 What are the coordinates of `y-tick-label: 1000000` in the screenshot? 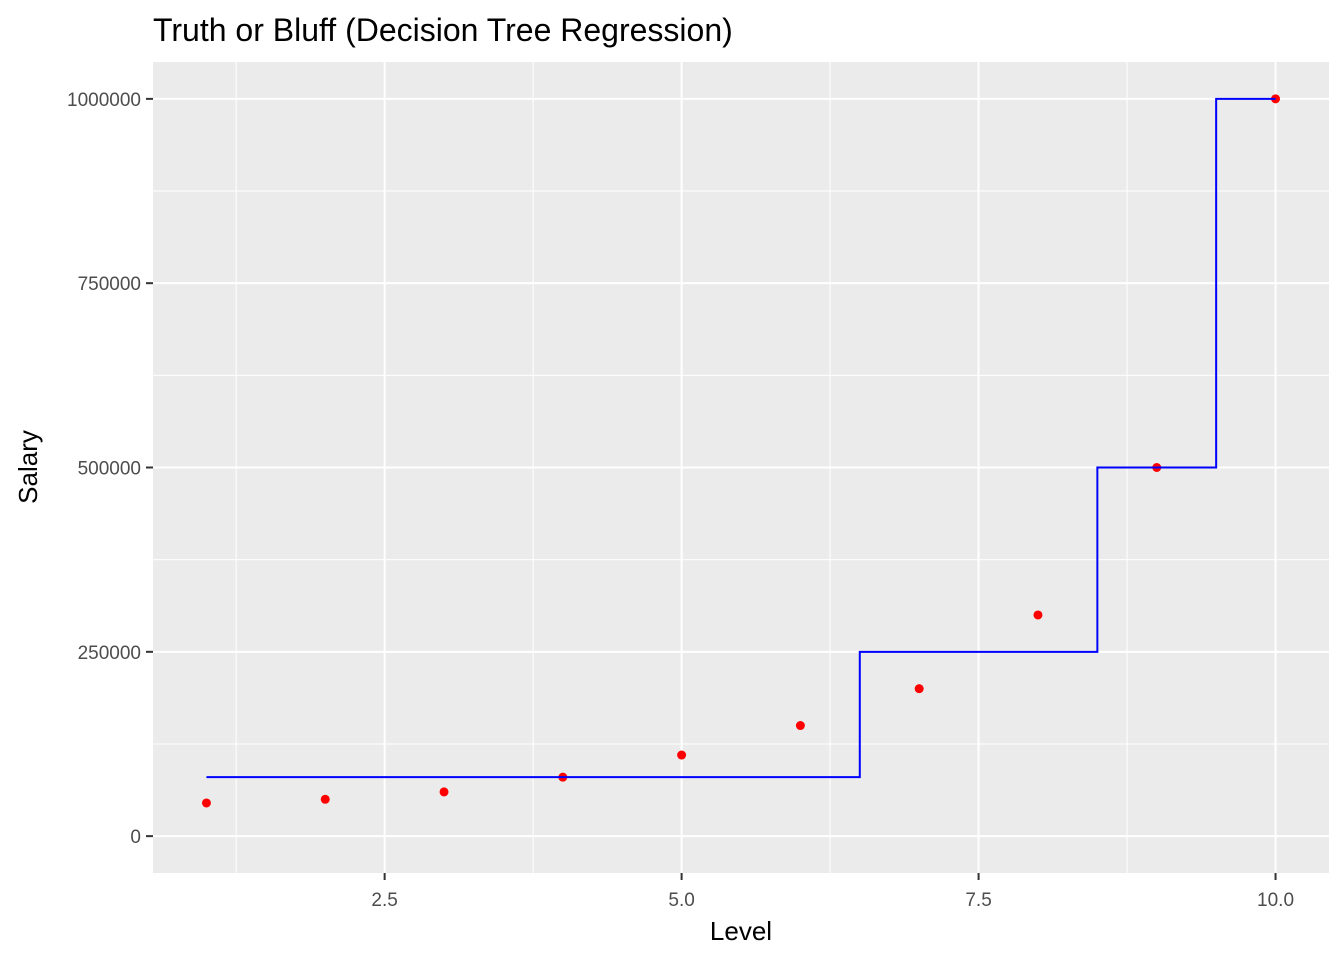 It's located at (104, 100).